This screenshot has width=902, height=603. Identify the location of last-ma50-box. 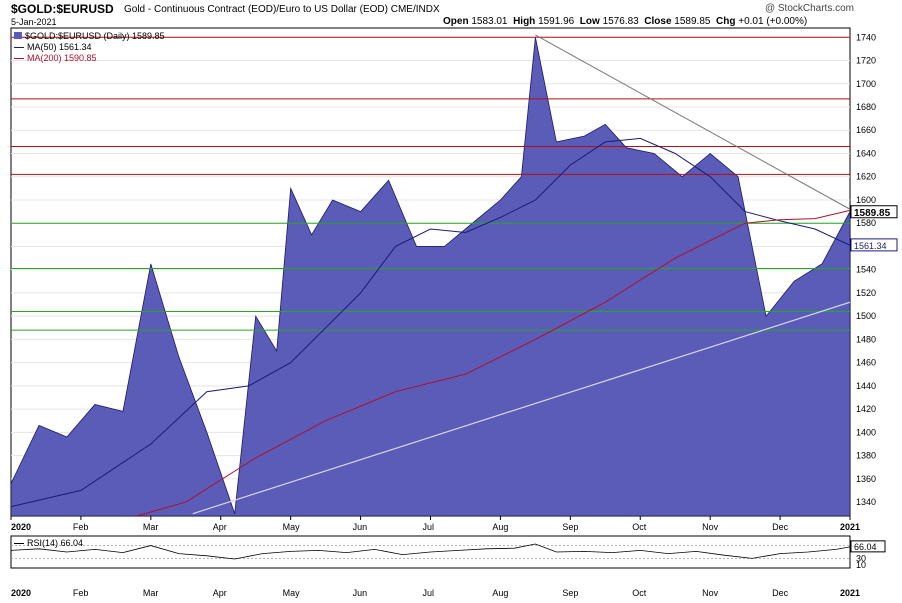
(874, 245).